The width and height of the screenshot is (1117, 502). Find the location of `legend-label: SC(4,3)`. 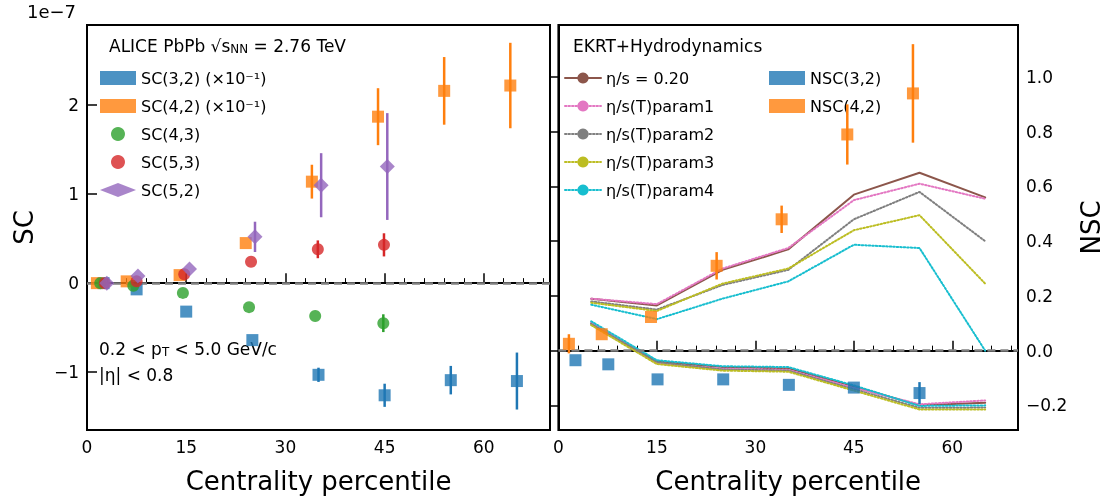

legend-label: SC(4,3) is located at coordinates (171, 134).